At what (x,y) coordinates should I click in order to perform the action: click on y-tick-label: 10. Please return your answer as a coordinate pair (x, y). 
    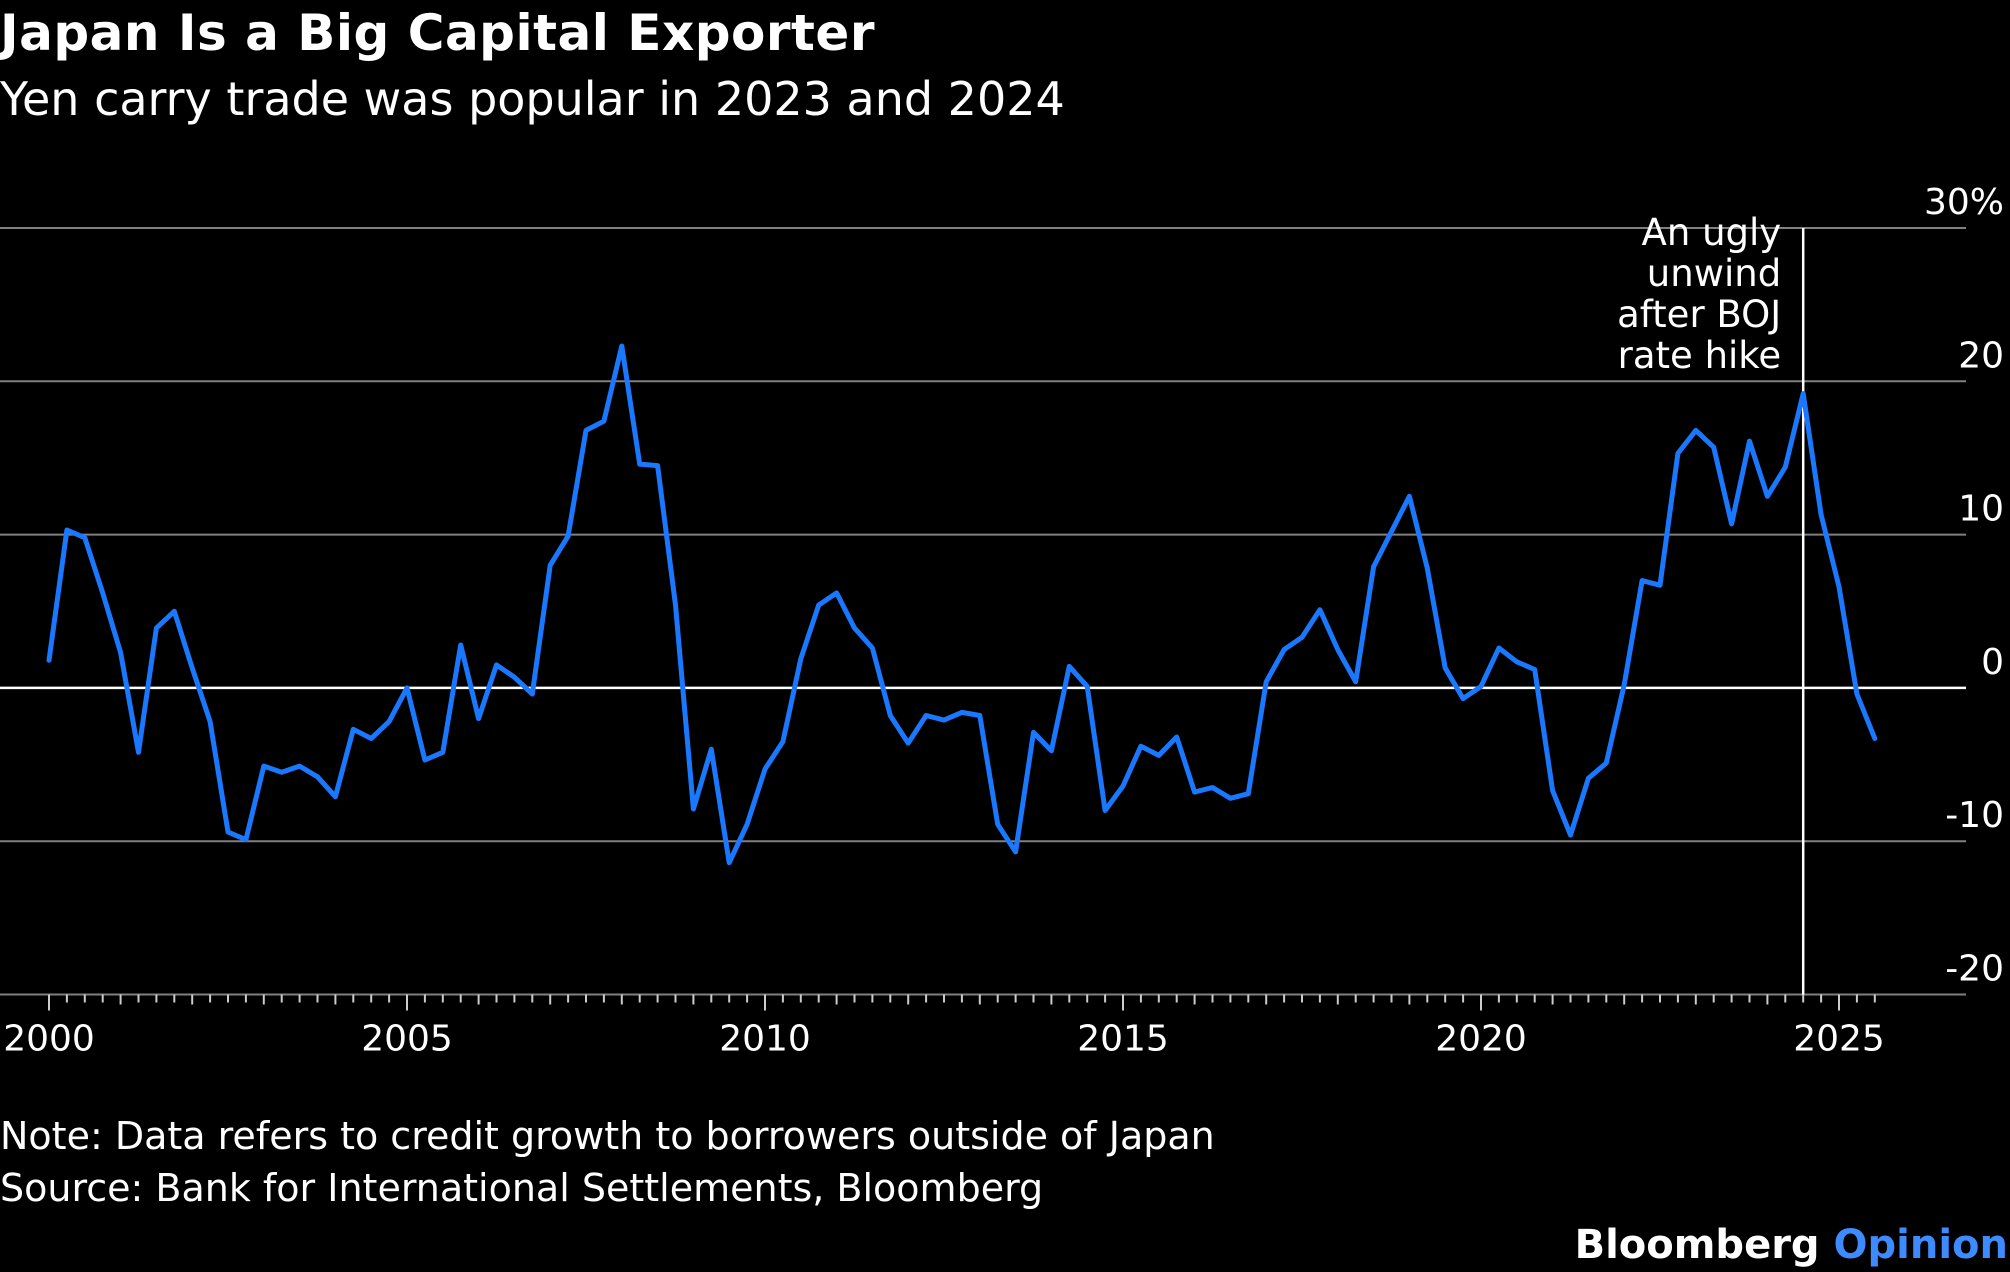
    Looking at the image, I should click on (1981, 509).